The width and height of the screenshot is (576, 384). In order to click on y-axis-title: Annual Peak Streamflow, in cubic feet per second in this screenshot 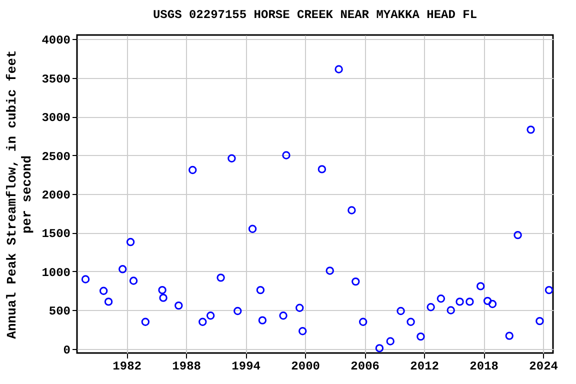, I will do `click(19, 194)`.